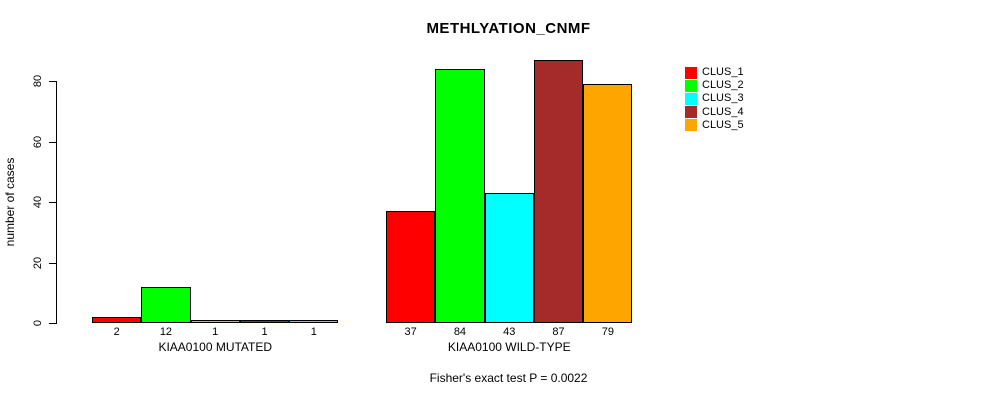  Describe the element at coordinates (508, 378) in the screenshot. I see `annotation-text: Fisher's exact test P = 0.0022` at that location.